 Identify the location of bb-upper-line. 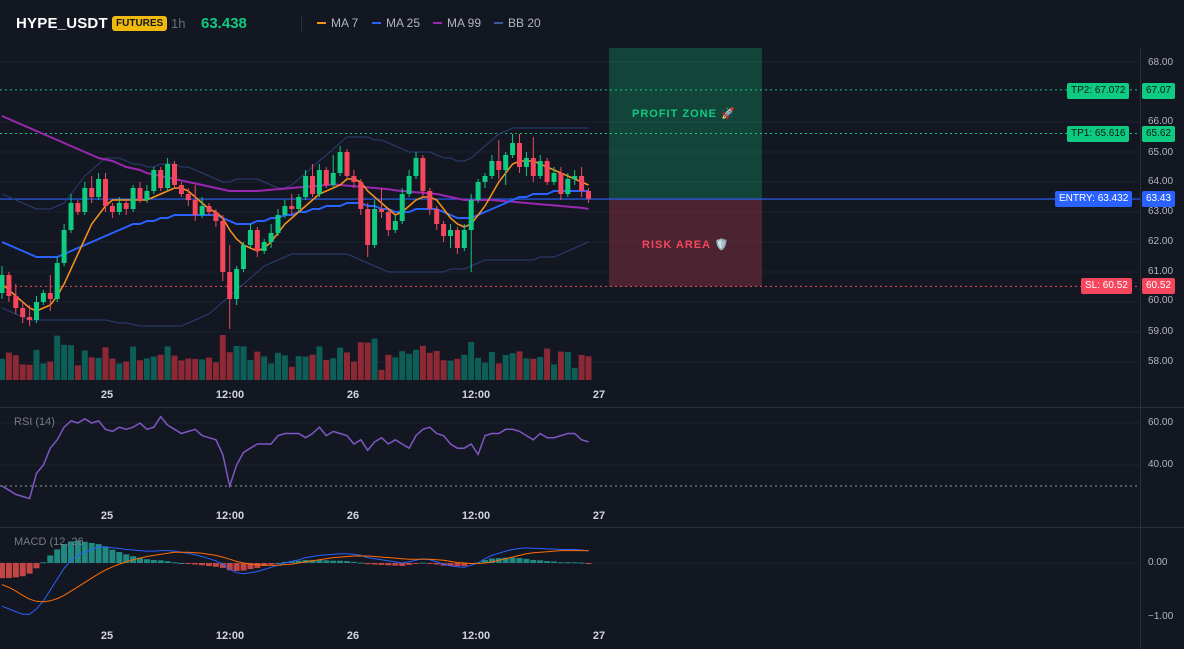
(295, 168).